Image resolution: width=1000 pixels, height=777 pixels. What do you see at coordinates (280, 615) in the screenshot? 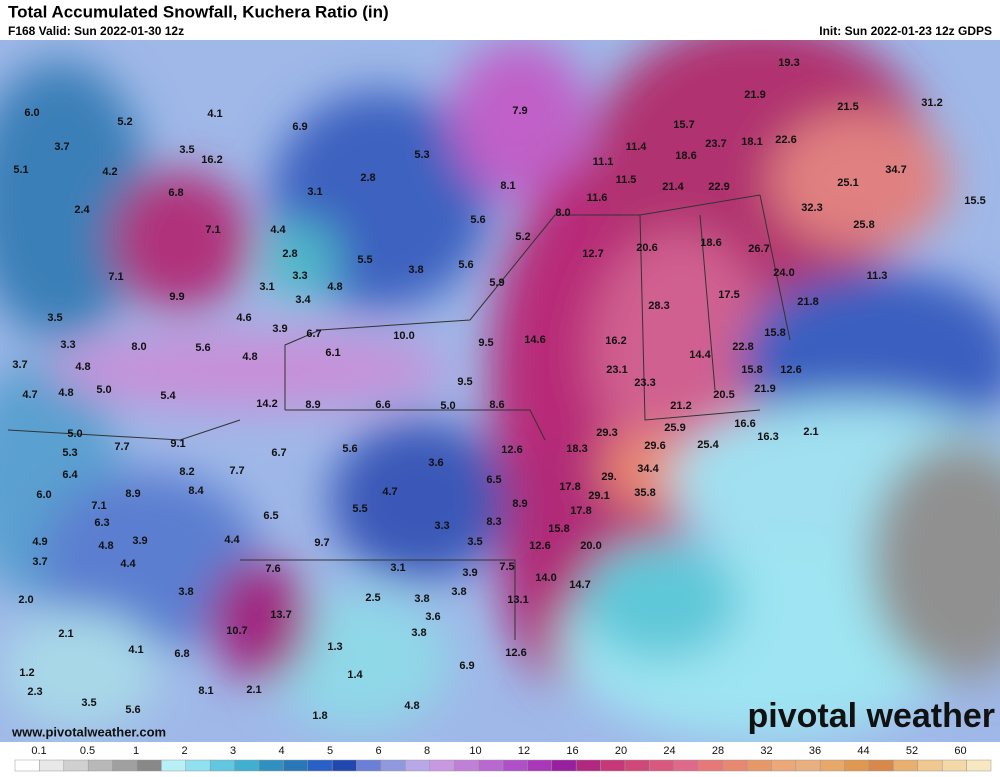
I see `snowfall-label: 13.7` at bounding box center [280, 615].